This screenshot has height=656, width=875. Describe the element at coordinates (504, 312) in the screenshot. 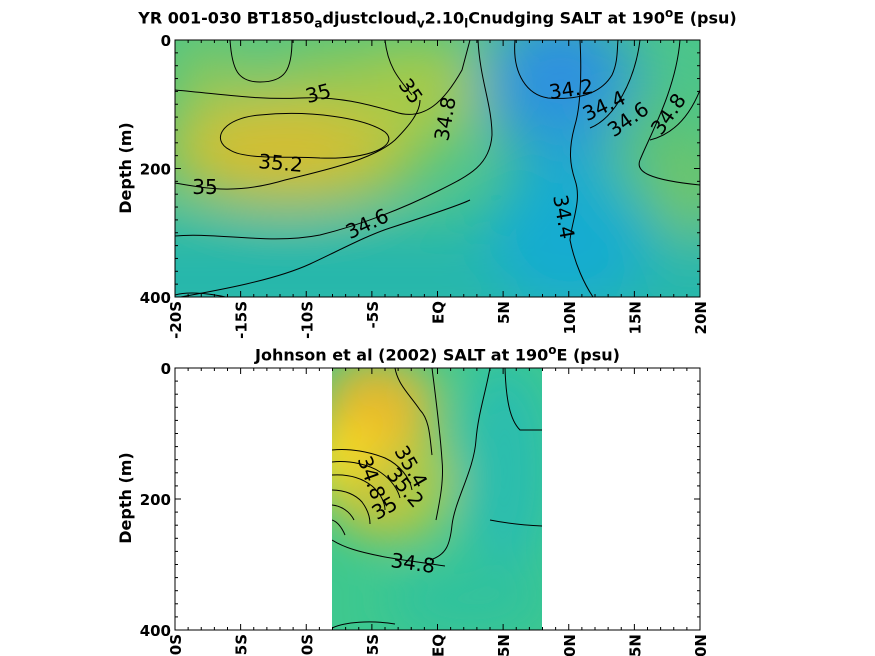

I see `top-x-tick-label: 5N` at that location.